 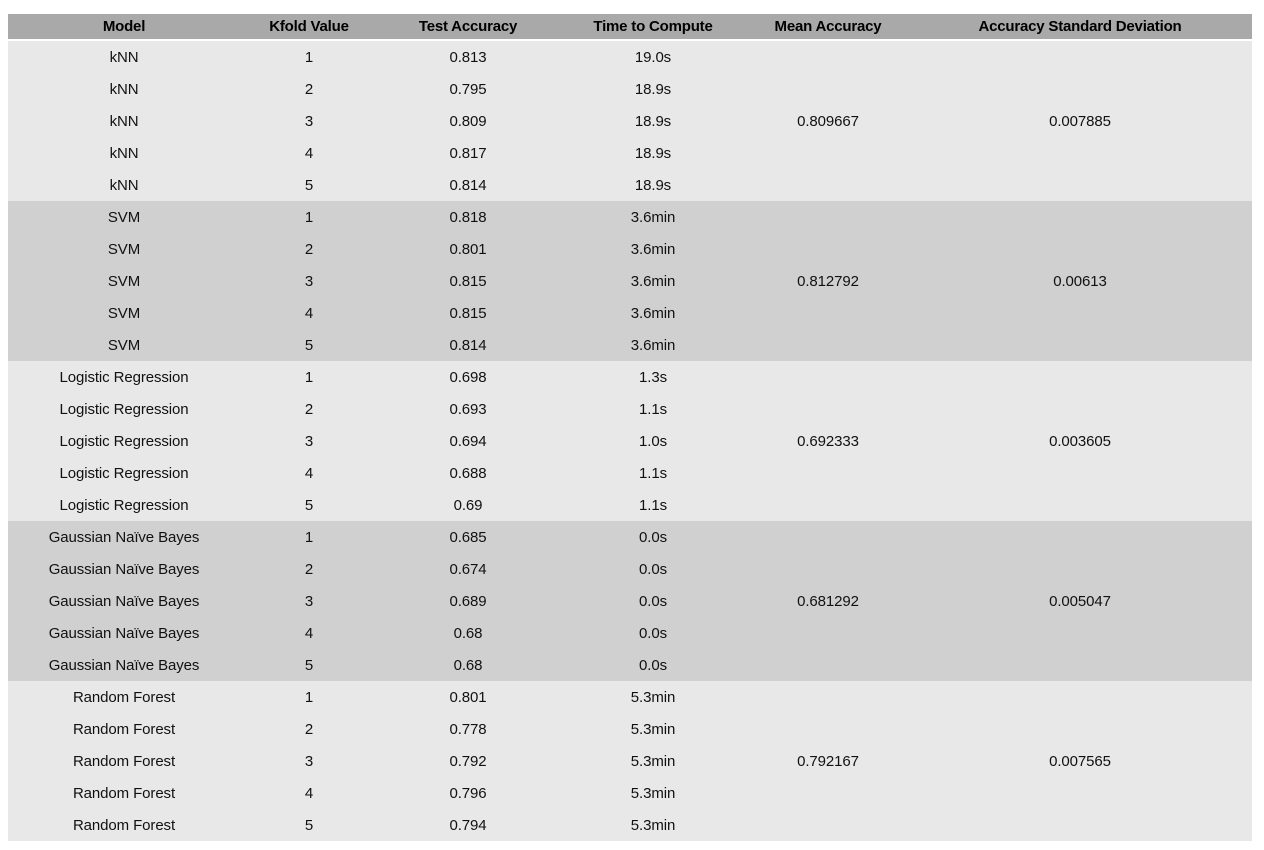 I want to click on test-accuracy-cell: 0.688, so click(x=468, y=473).